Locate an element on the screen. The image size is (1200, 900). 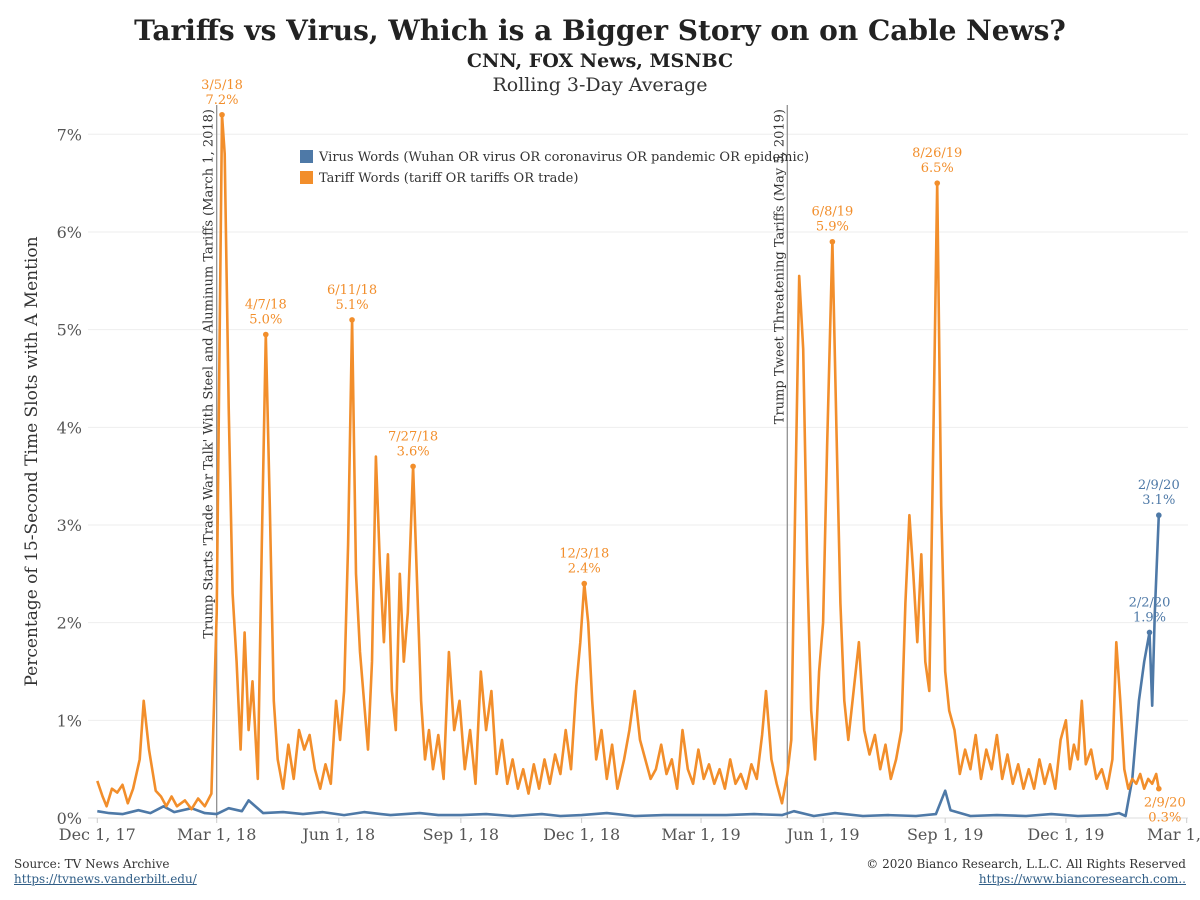
x-tick-label: Jun 1, 19 is located at coordinates (822, 834).